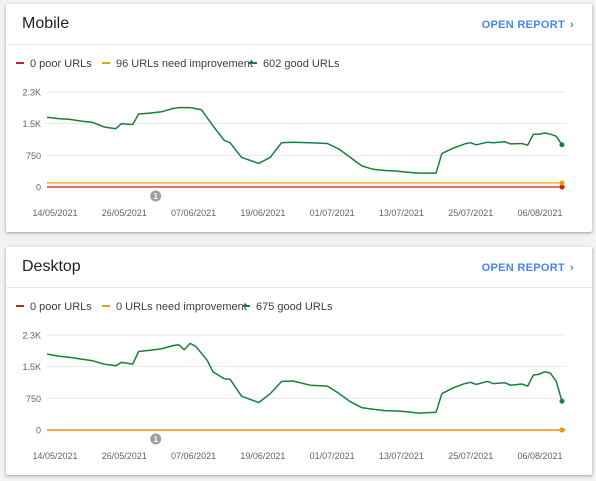 The width and height of the screenshot is (596, 481). I want to click on legend-item-good: 602 good URLs, so click(294, 64).